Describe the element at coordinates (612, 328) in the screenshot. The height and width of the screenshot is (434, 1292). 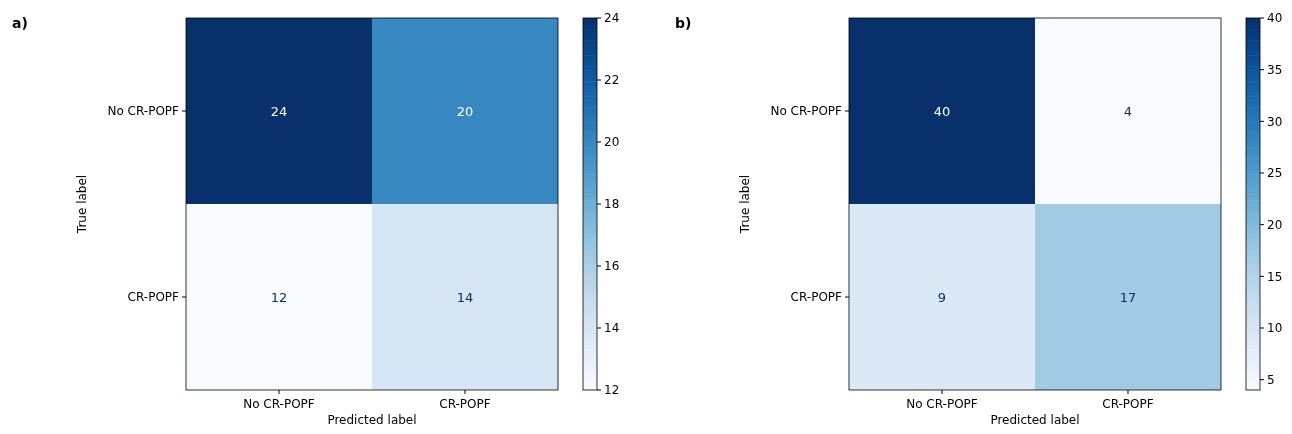
I see `color-bar-label: 14` at that location.